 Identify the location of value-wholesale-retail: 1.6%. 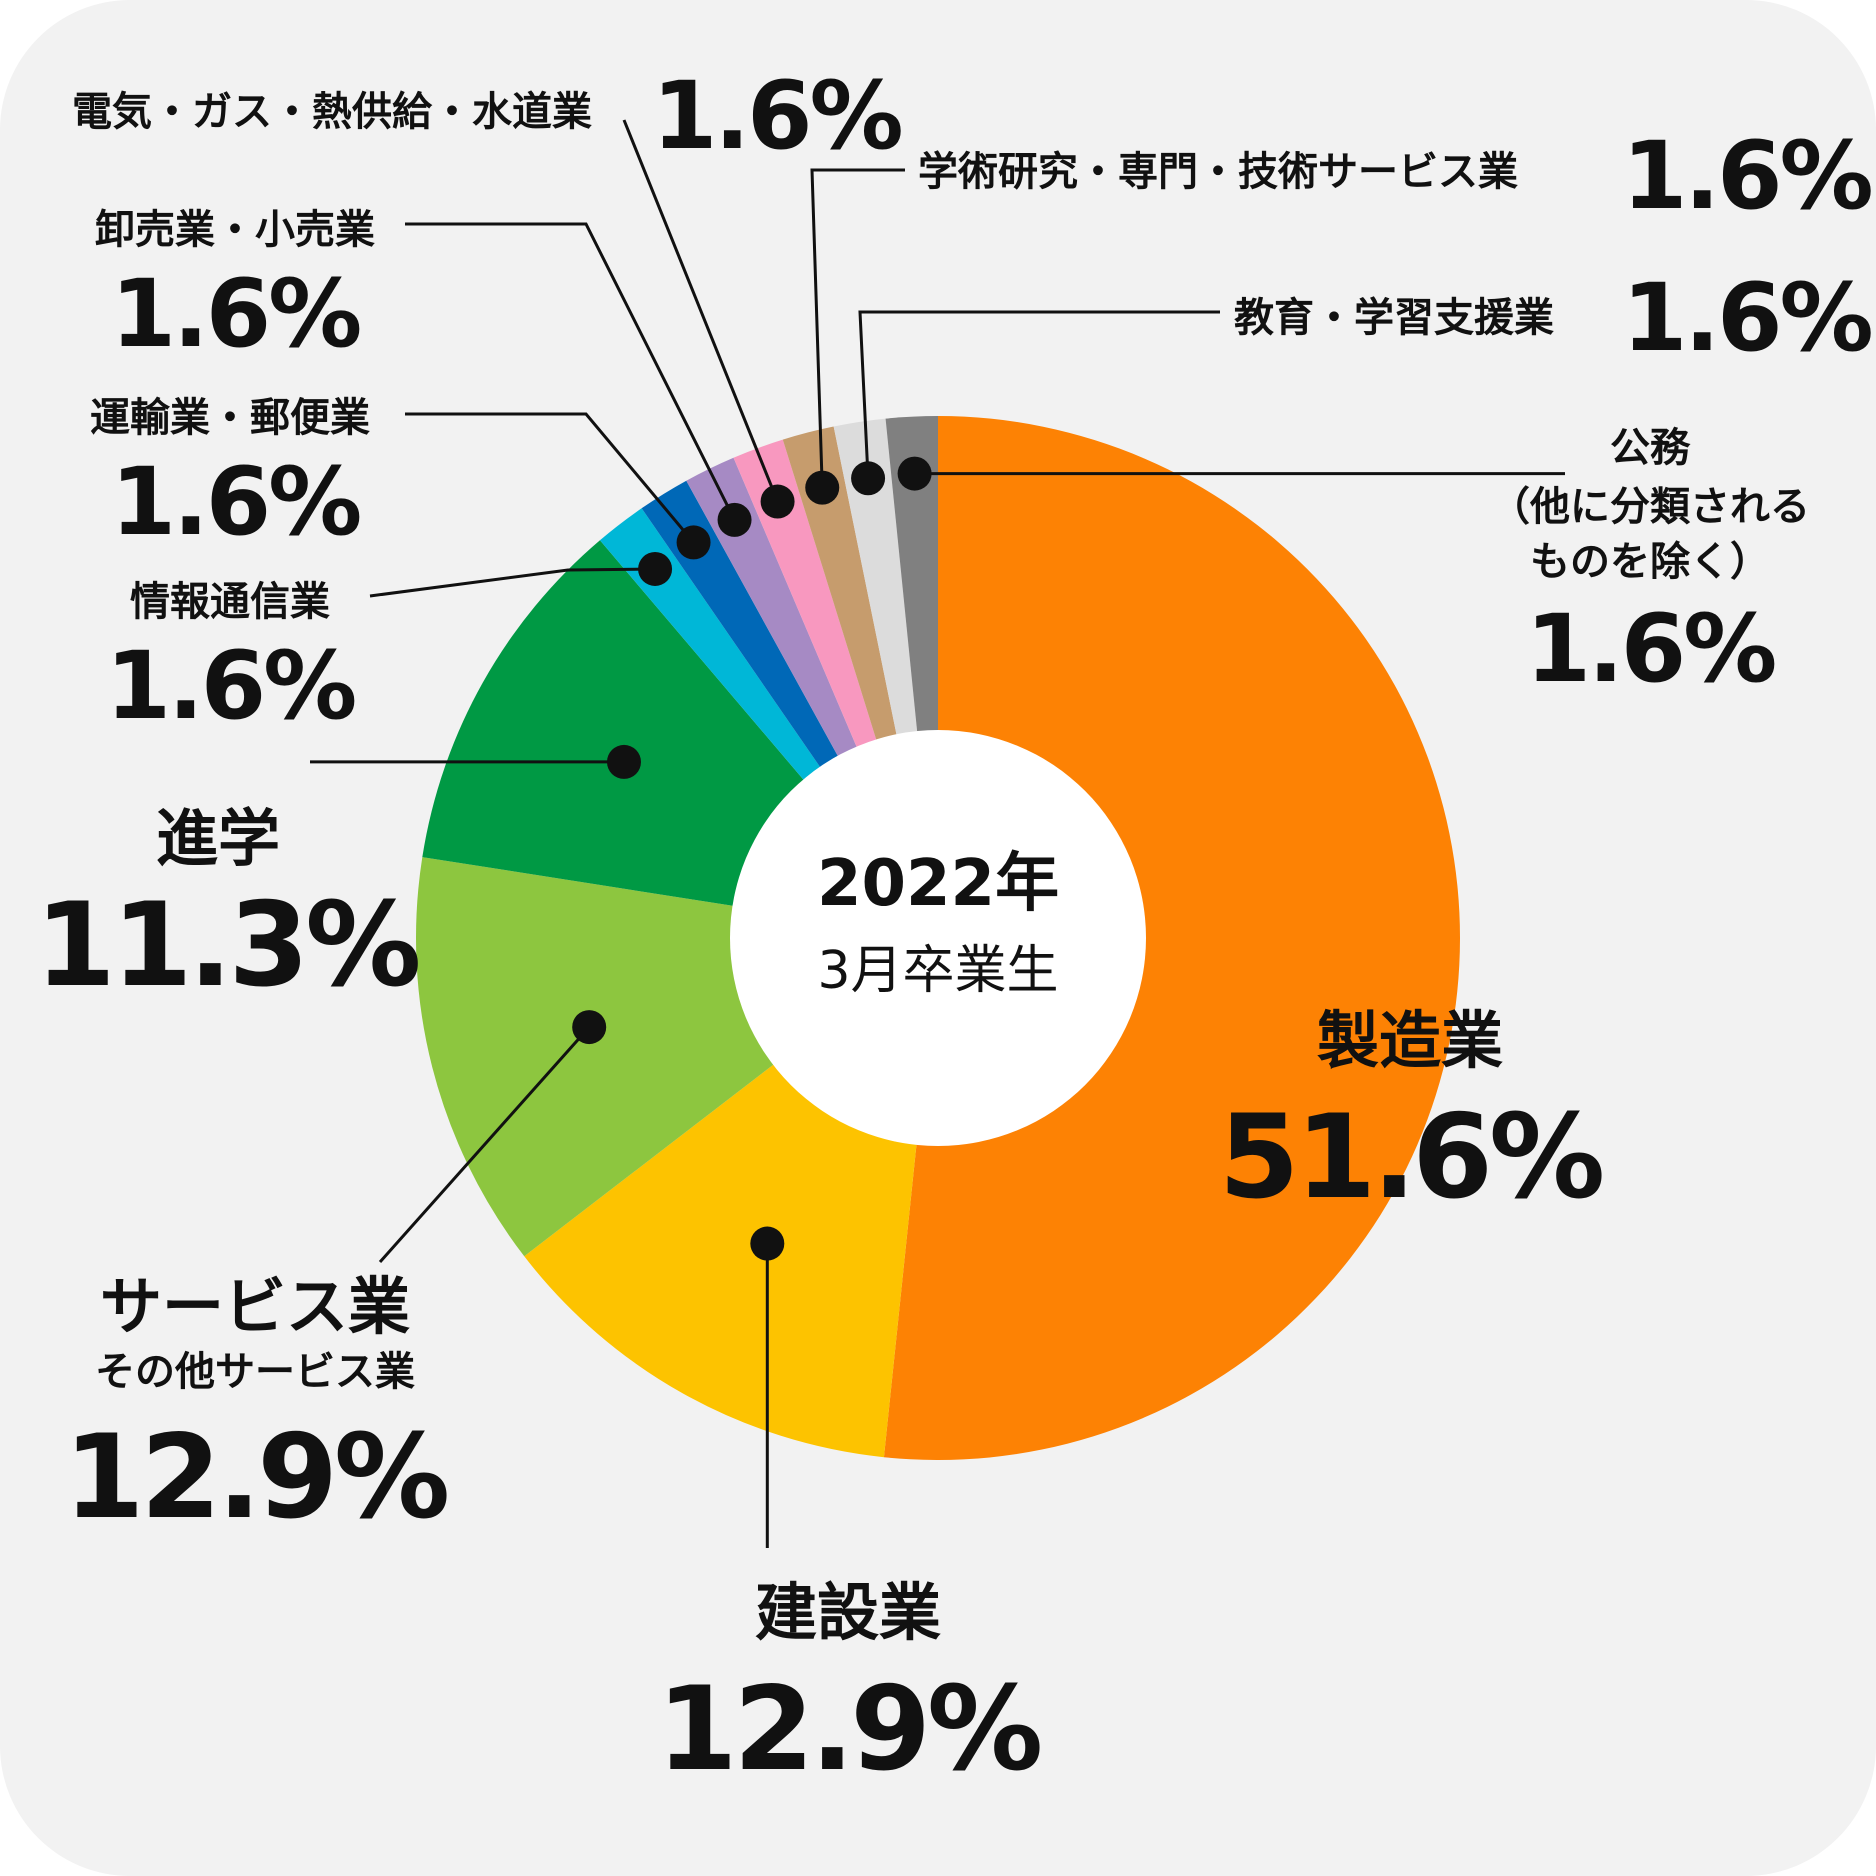
(236, 314).